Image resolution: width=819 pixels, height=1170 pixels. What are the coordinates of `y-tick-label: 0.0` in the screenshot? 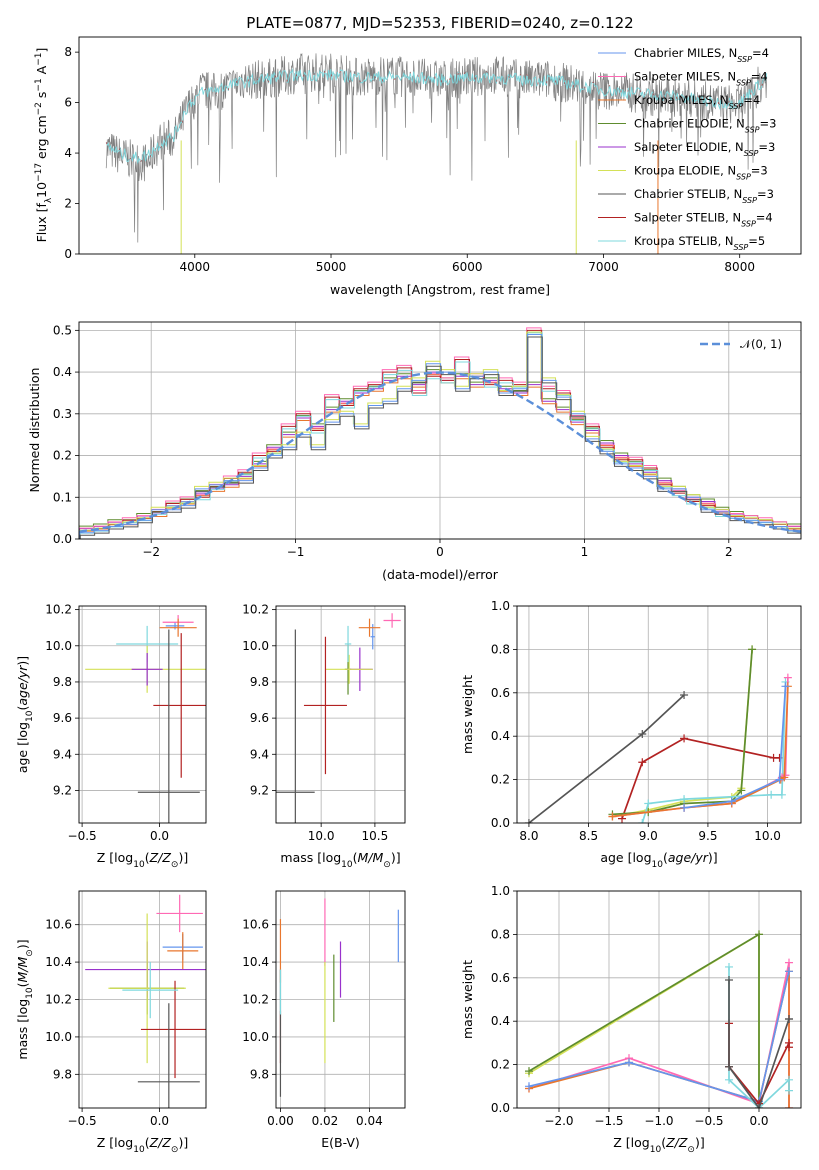 It's located at (500, 1108).